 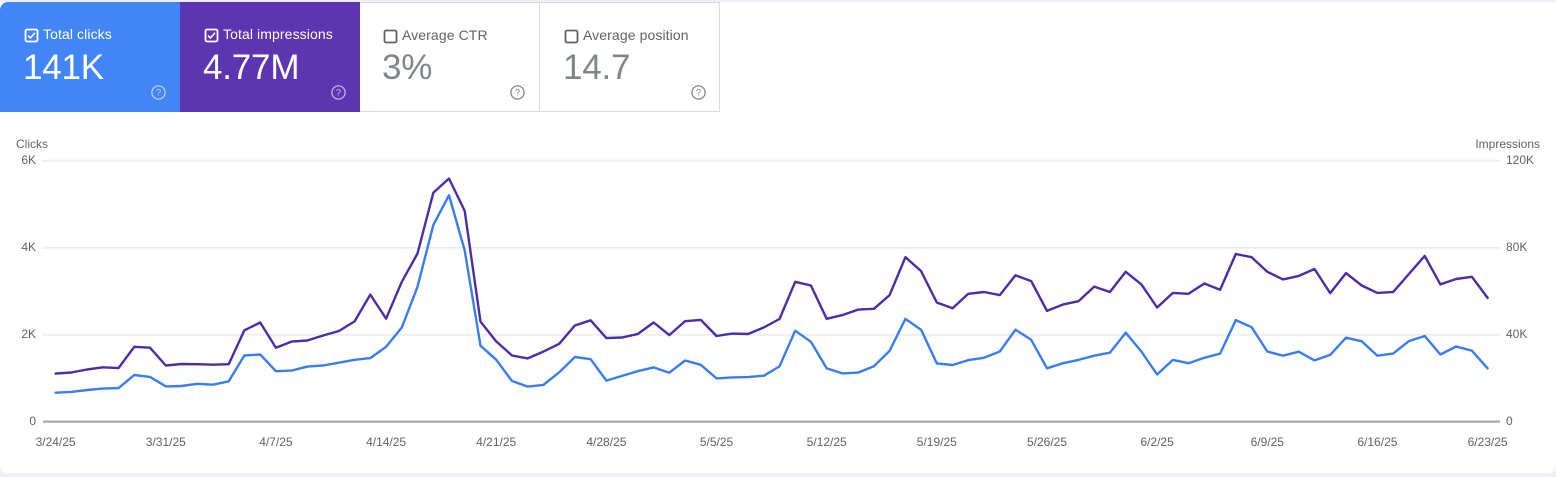 I want to click on svg-text: 4/14/25, so click(x=386, y=442).